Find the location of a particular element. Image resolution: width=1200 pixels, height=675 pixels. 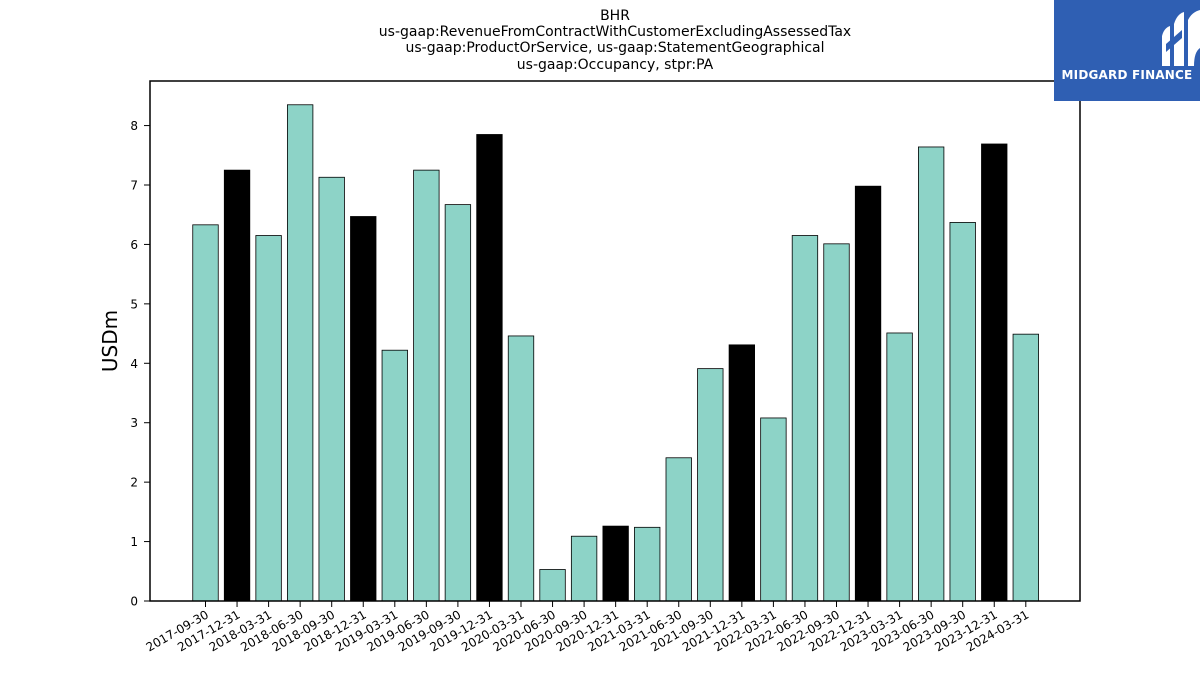

y-tick-label: 5 is located at coordinates (134, 304).